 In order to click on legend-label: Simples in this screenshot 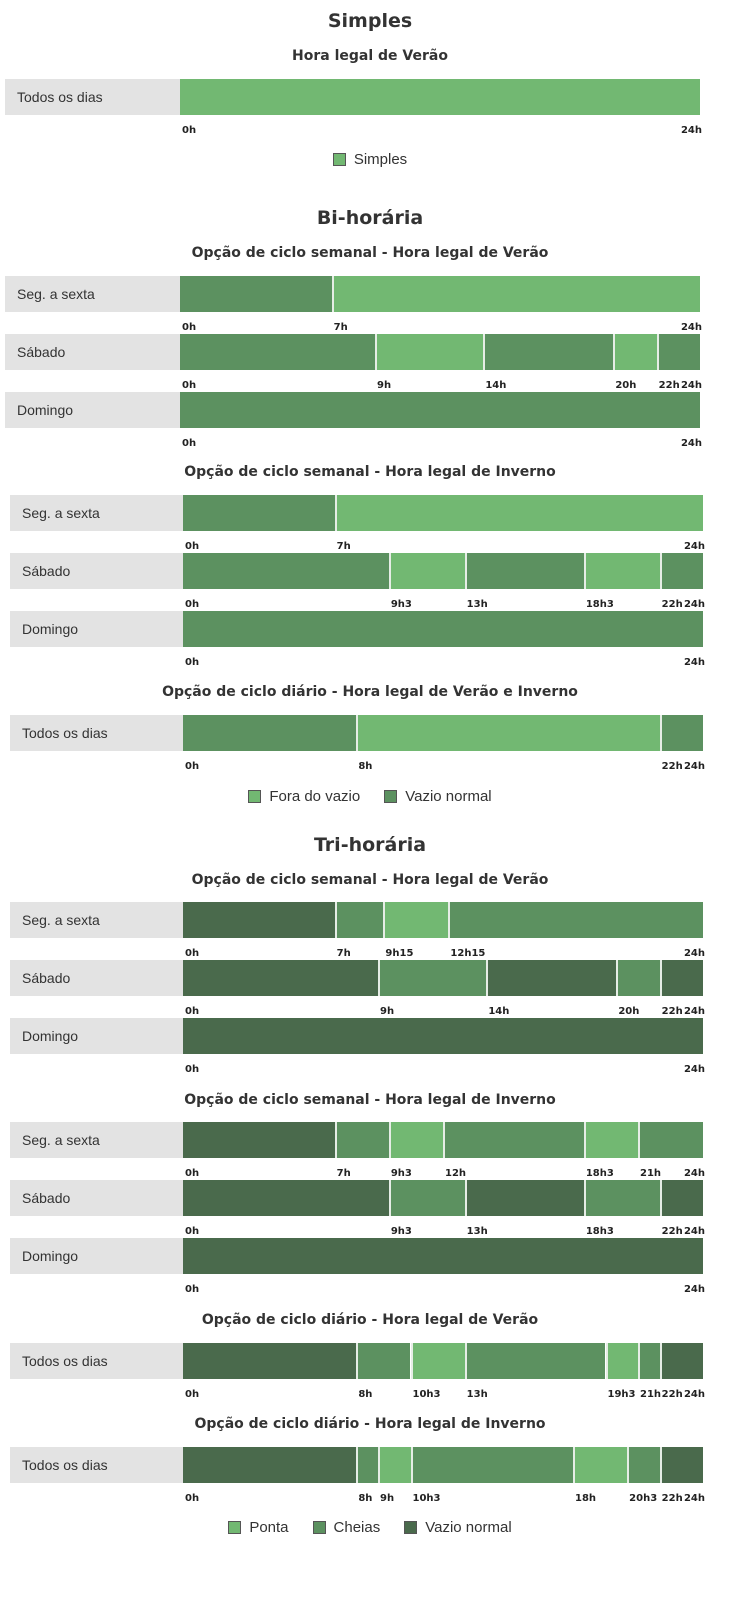, I will do `click(380, 159)`.